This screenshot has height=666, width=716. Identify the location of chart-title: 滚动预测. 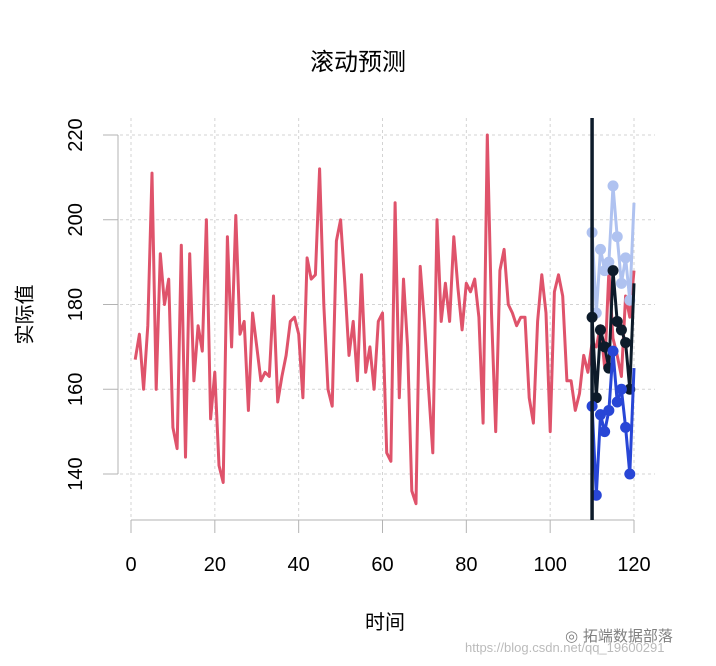
(358, 62).